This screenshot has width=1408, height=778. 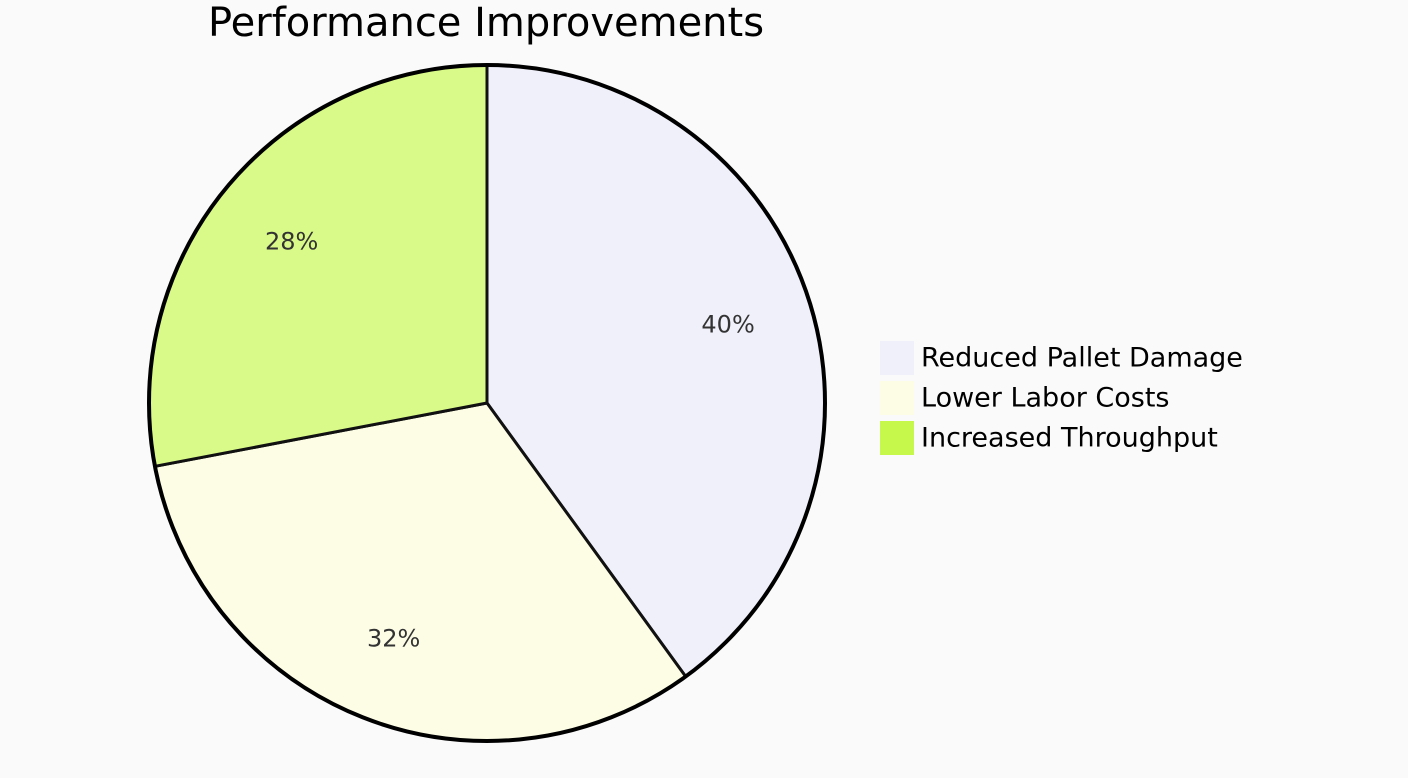 What do you see at coordinates (1069, 438) in the screenshot?
I see `legend-label-increased-throughput: Increased Throughput` at bounding box center [1069, 438].